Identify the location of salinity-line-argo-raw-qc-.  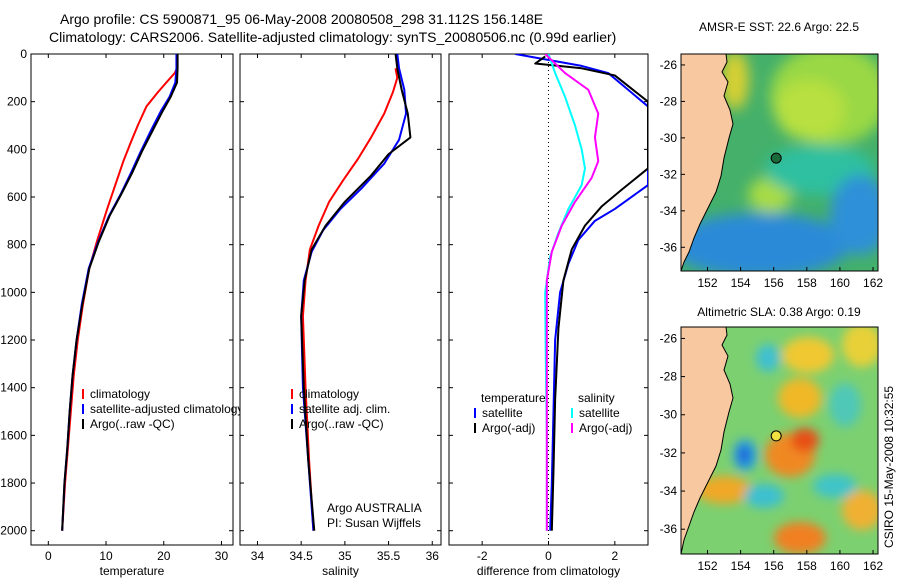
(356, 292).